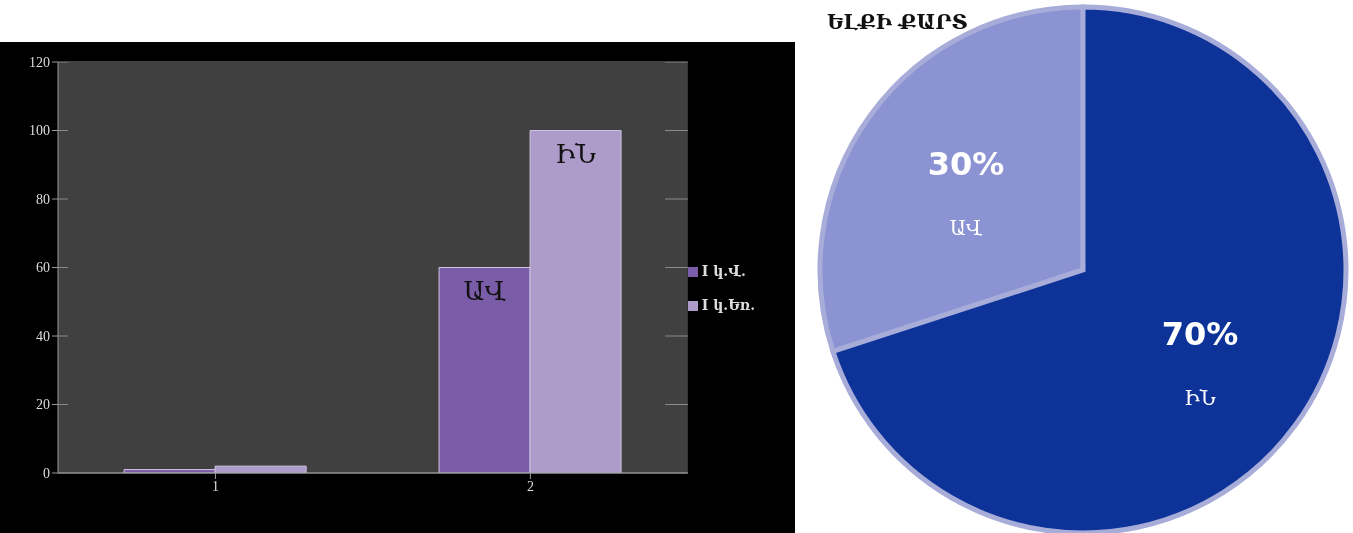 The image size is (1353, 533). Describe the element at coordinates (39, 62) in the screenshot. I see `y-tick-label: 120` at that location.